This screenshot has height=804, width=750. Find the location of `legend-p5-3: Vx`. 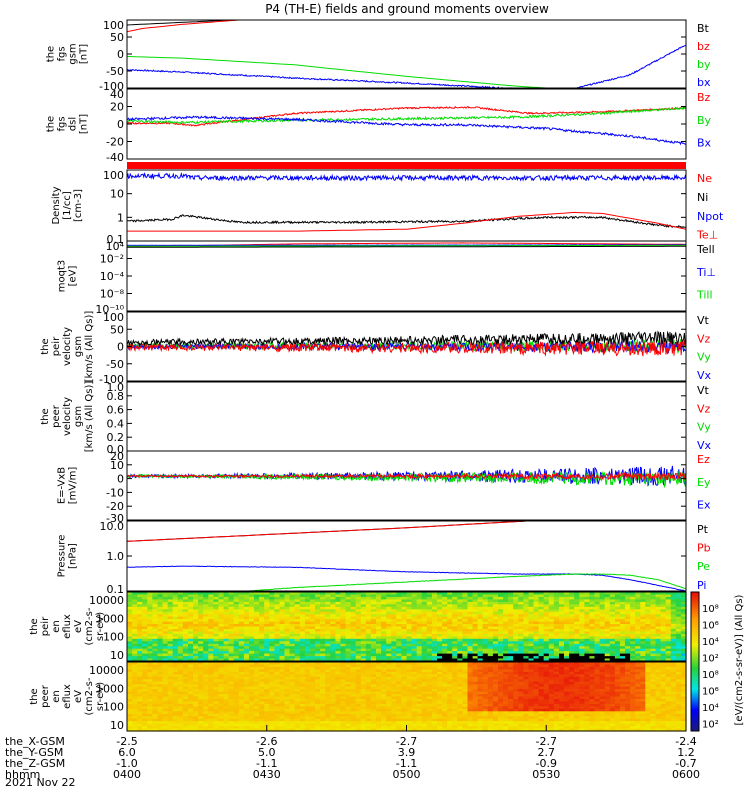

legend-p5-3: Vx is located at coordinates (704, 375).